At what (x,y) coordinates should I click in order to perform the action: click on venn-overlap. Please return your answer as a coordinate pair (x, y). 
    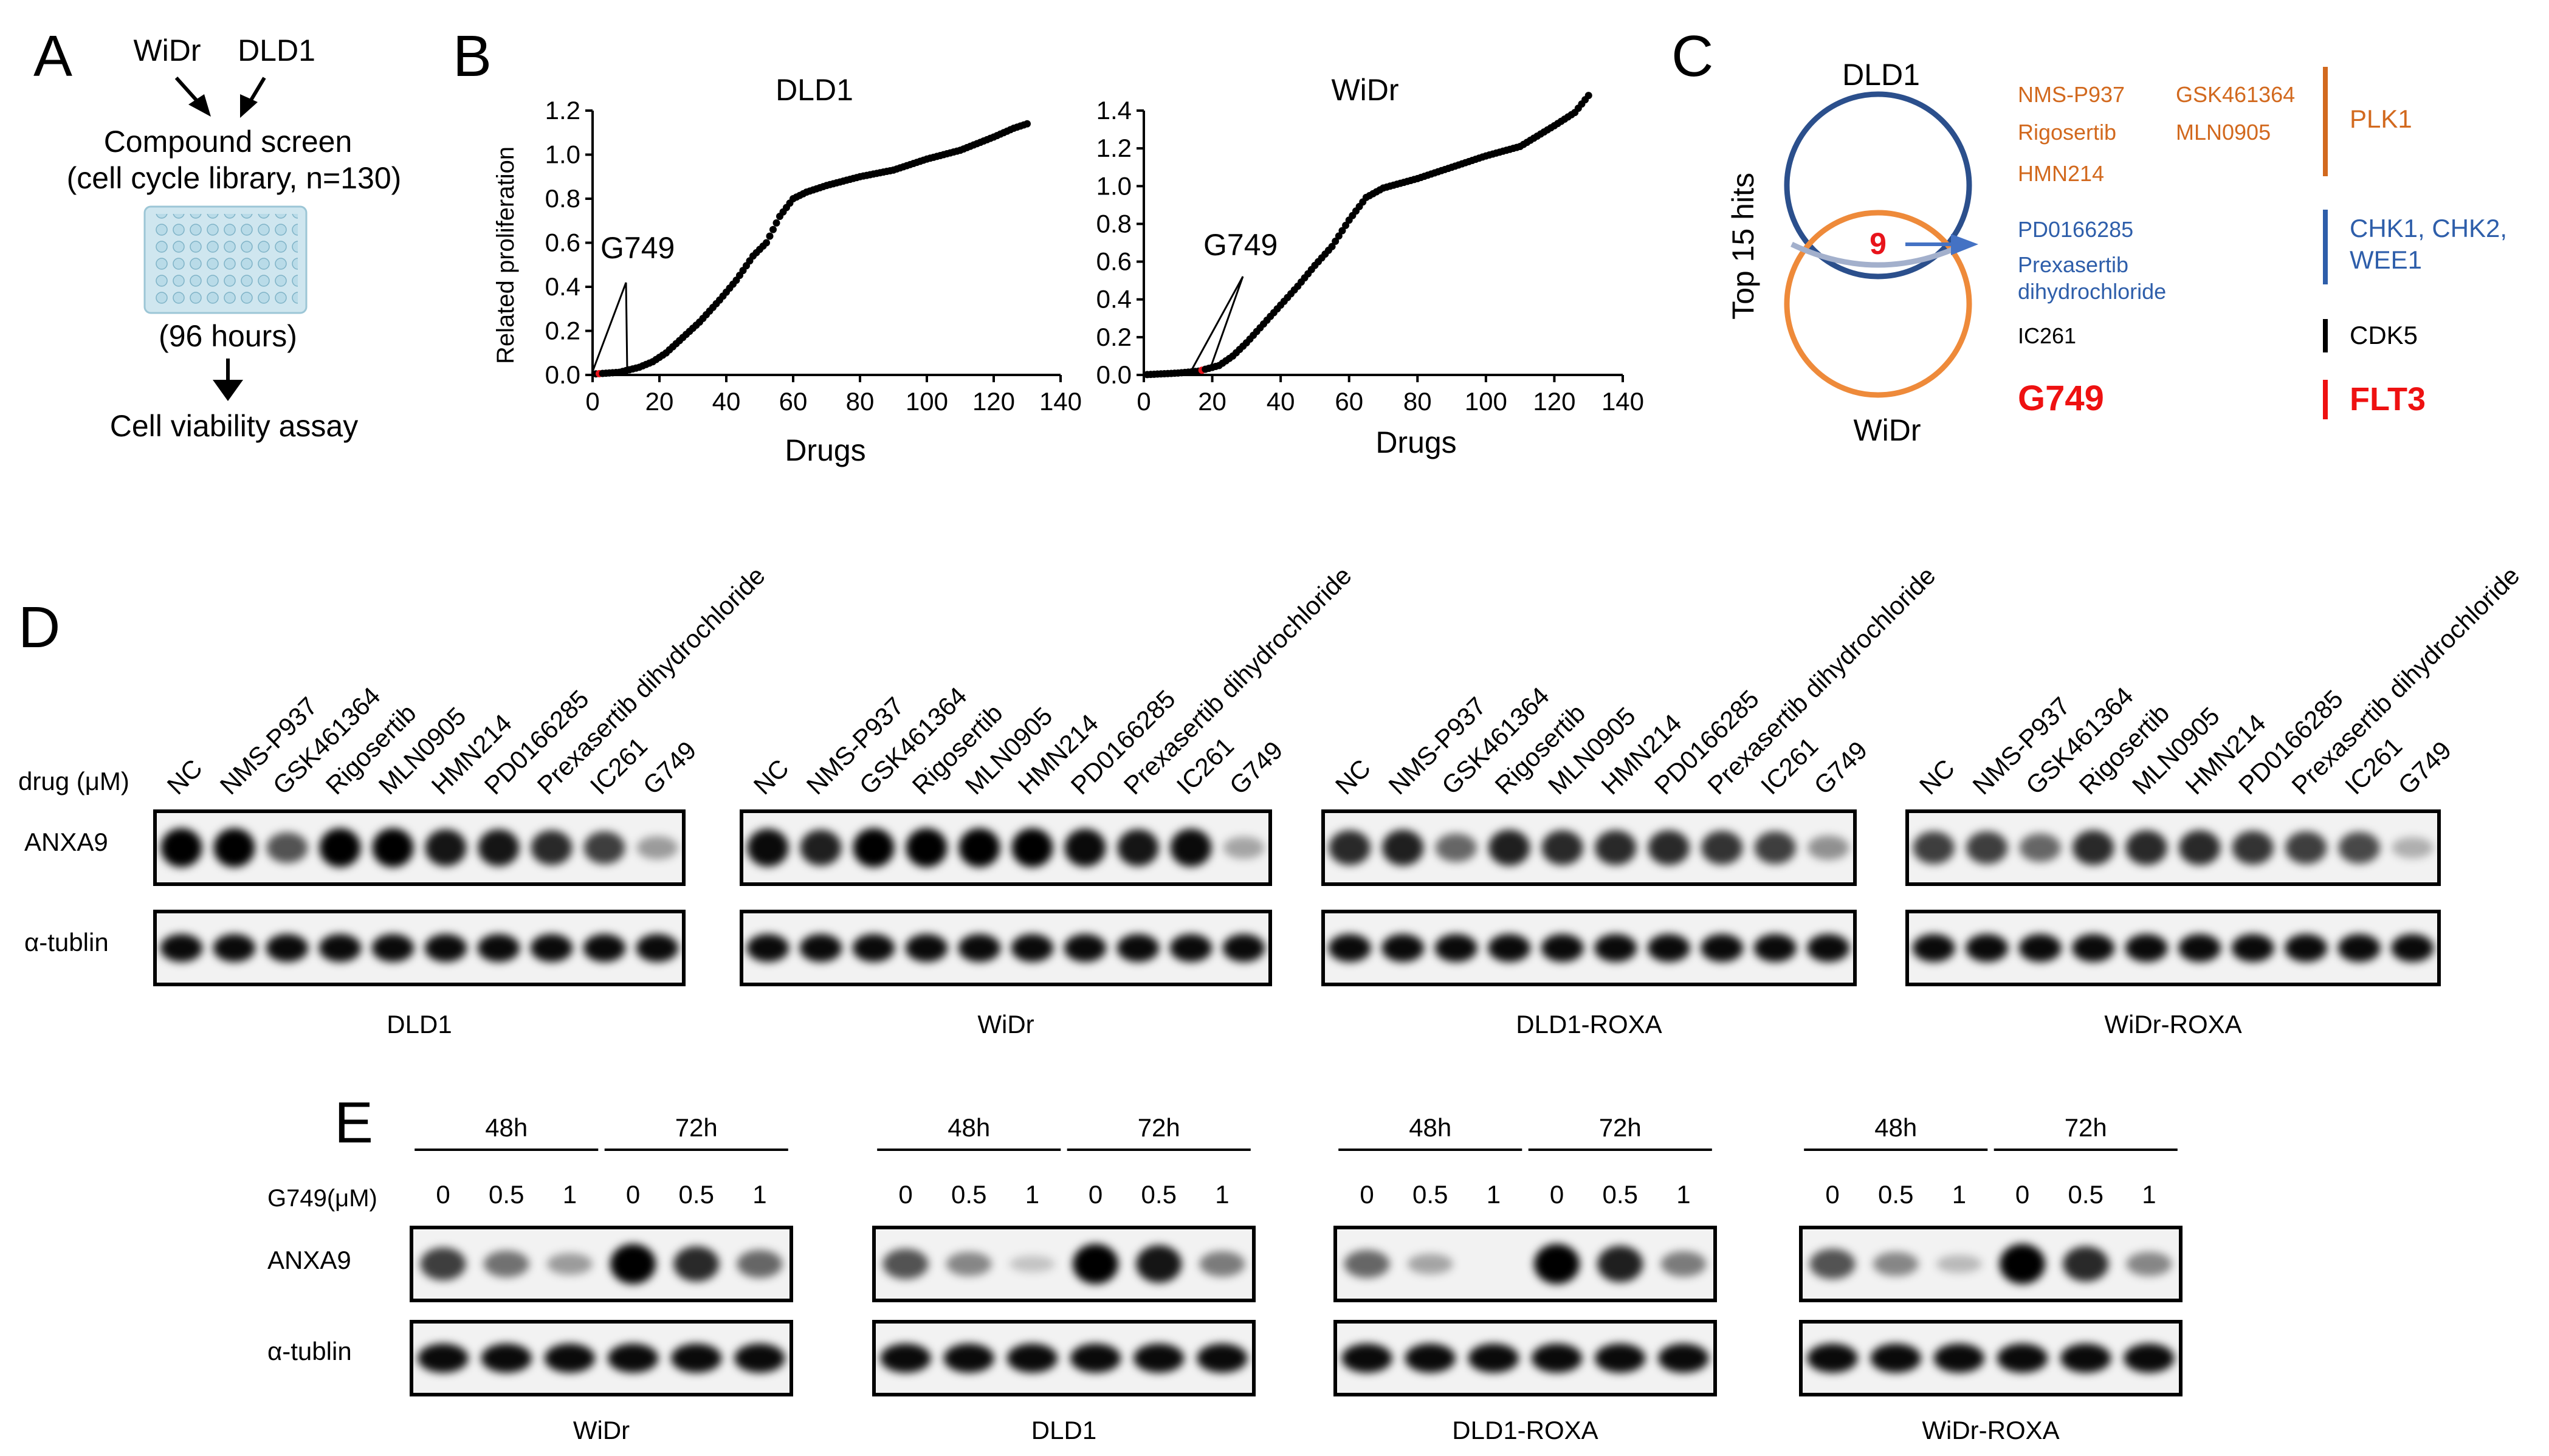
    Looking at the image, I should click on (1878, 254).